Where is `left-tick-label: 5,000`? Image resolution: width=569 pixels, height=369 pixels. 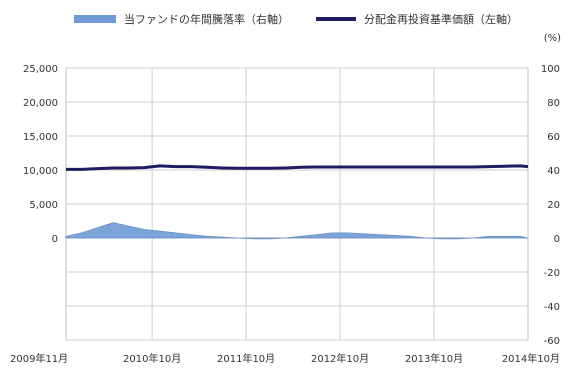
left-tick-label: 5,000 is located at coordinates (43, 205).